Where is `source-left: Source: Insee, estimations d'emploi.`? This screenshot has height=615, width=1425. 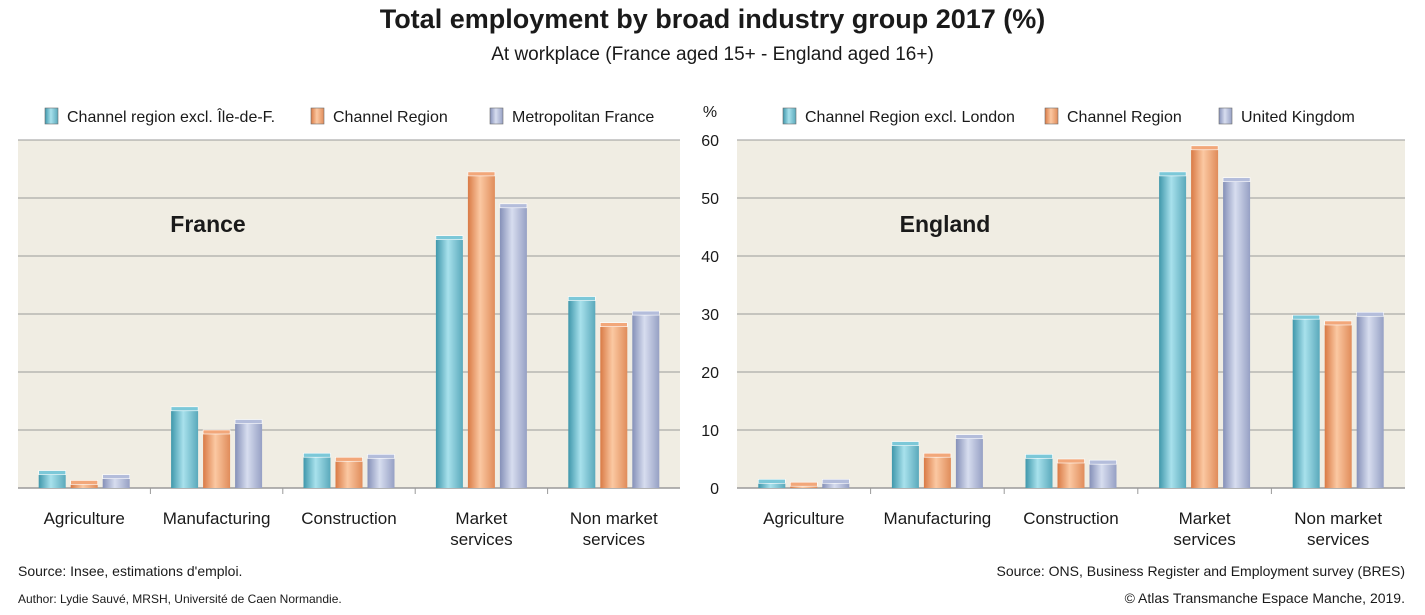
source-left: Source: Insee, estimations d'emploi. is located at coordinates (130, 571).